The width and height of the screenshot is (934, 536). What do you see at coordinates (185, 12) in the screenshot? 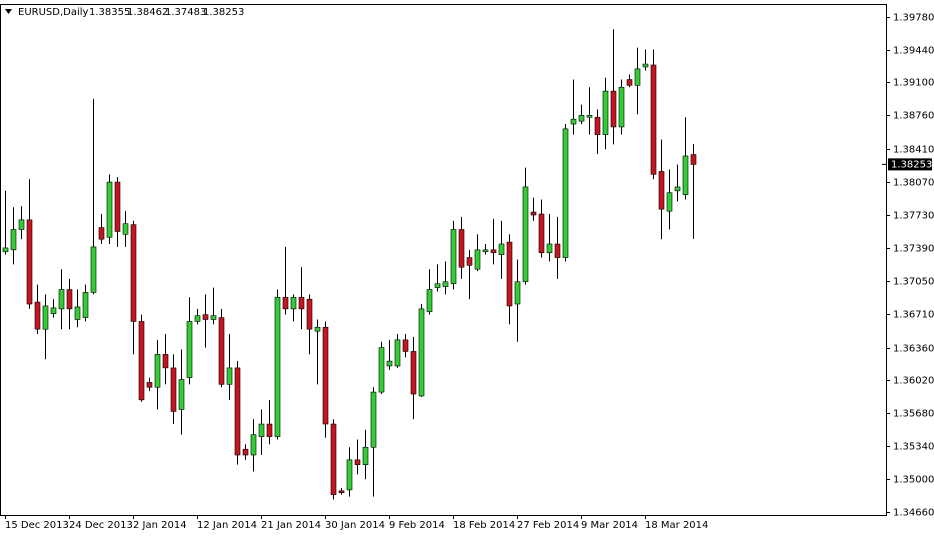
I see `header-low: 1.37483` at bounding box center [185, 12].